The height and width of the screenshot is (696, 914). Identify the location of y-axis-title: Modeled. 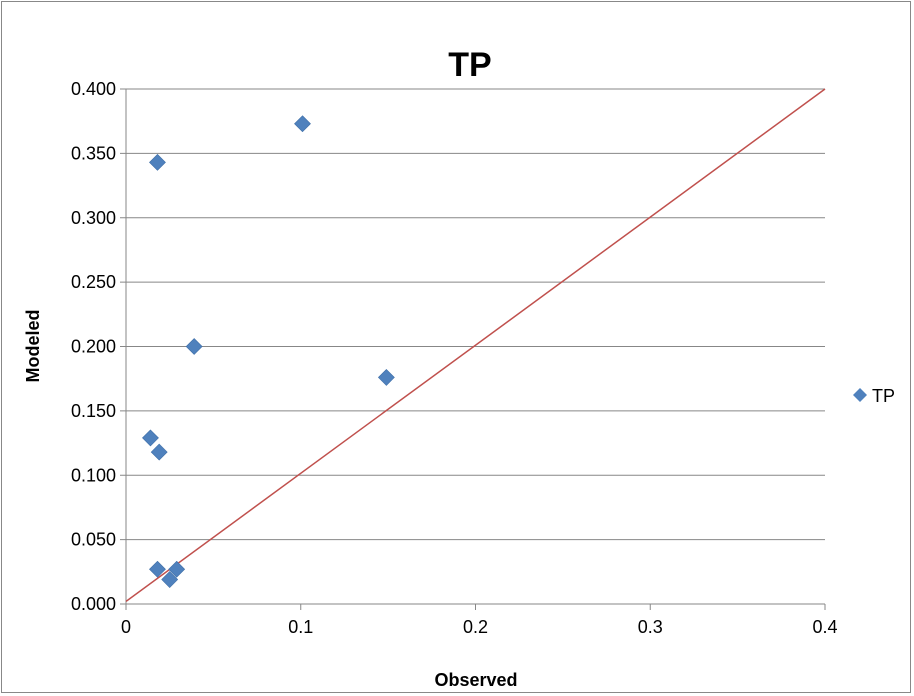
(33, 345).